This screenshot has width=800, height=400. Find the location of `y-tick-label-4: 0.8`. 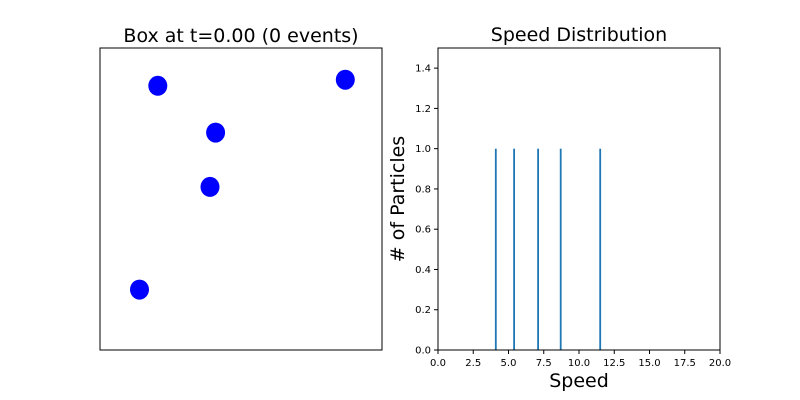

y-tick-label-4: 0.8 is located at coordinates (423, 189).